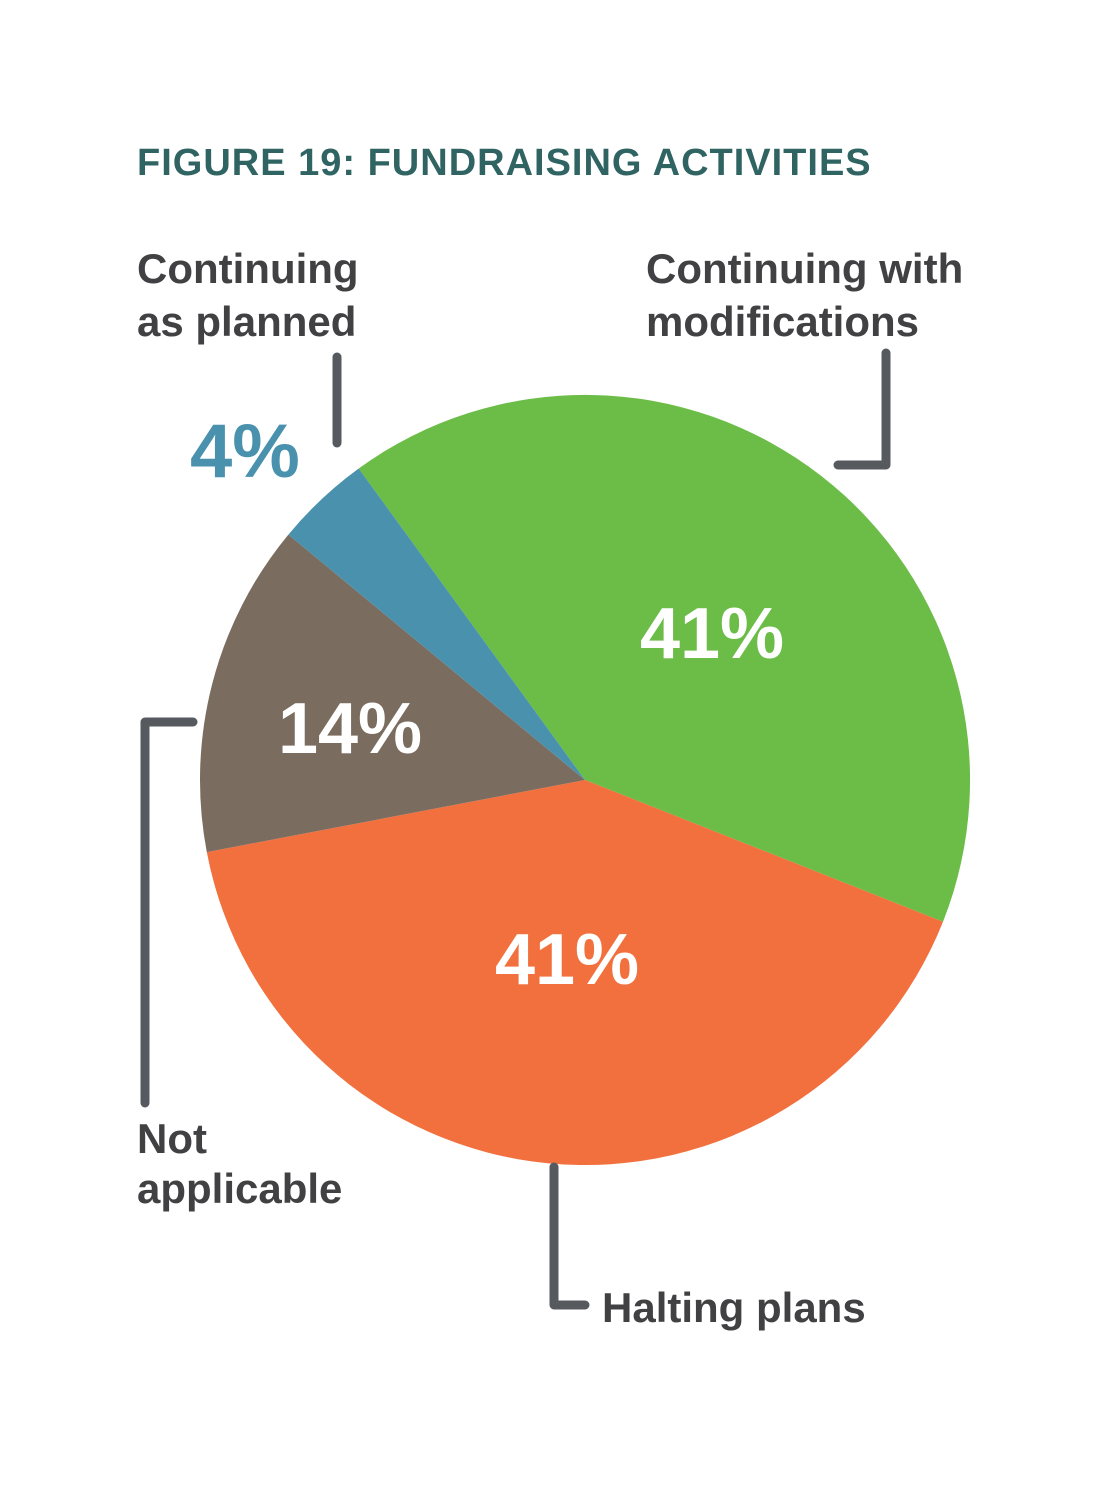 The width and height of the screenshot is (1095, 1492). Describe the element at coordinates (567, 960) in the screenshot. I see `pct-label-halting-plans: 41%` at that location.